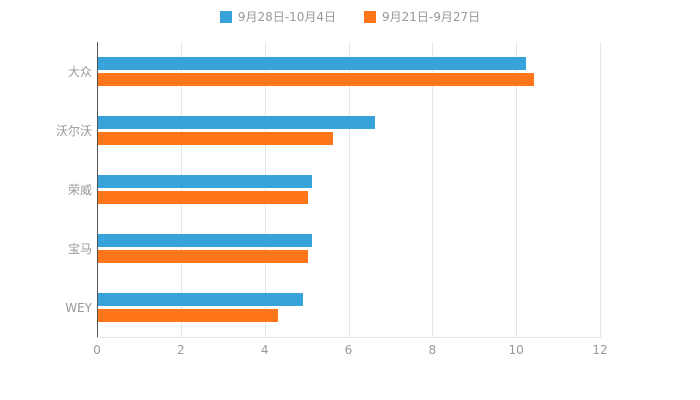 Image resolution: width=700 pixels, height=400 pixels. What do you see at coordinates (286, 17) in the screenshot?
I see `legend-series1-label: 9月28日-10月4日` at bounding box center [286, 17].